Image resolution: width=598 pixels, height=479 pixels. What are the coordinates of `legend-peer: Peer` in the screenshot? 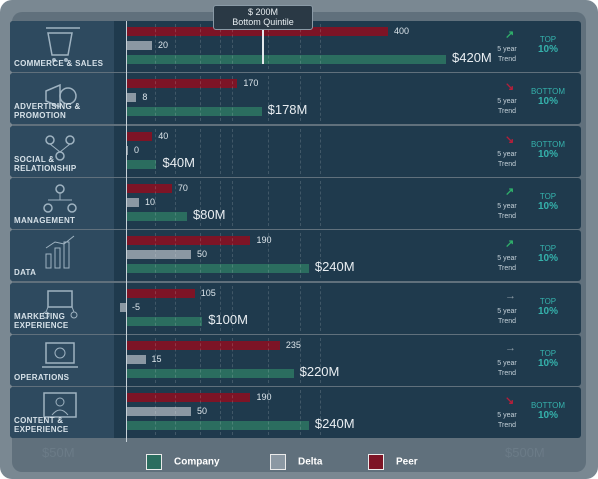 It's located at (393, 462).